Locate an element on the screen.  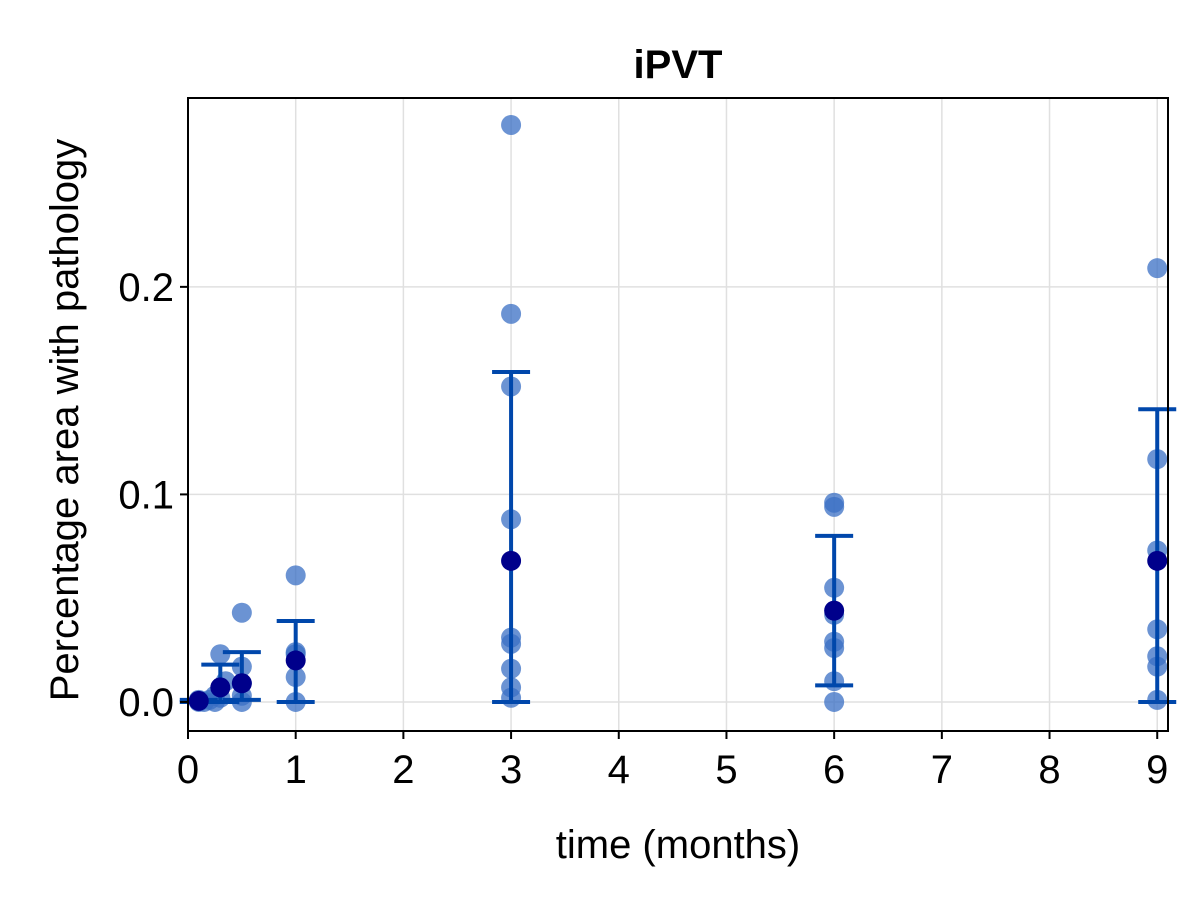
y-tick-label: 0.0 is located at coordinates (146, 703).